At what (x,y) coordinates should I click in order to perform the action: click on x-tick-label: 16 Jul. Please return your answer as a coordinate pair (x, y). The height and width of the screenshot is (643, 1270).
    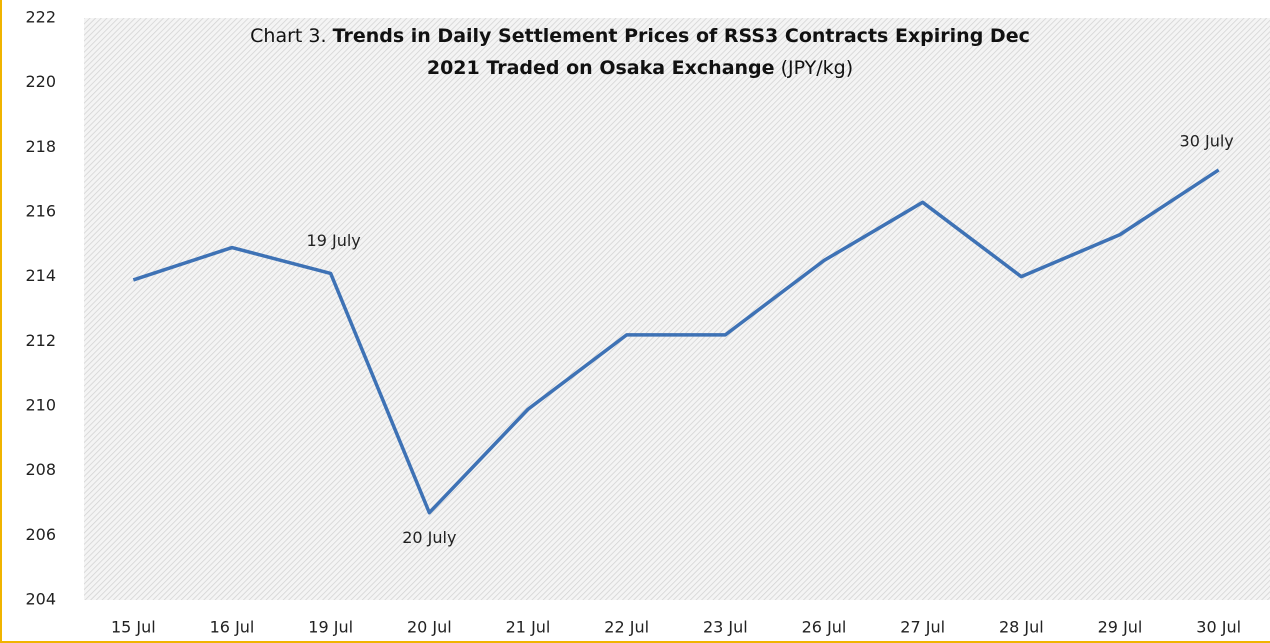
    Looking at the image, I should click on (232, 627).